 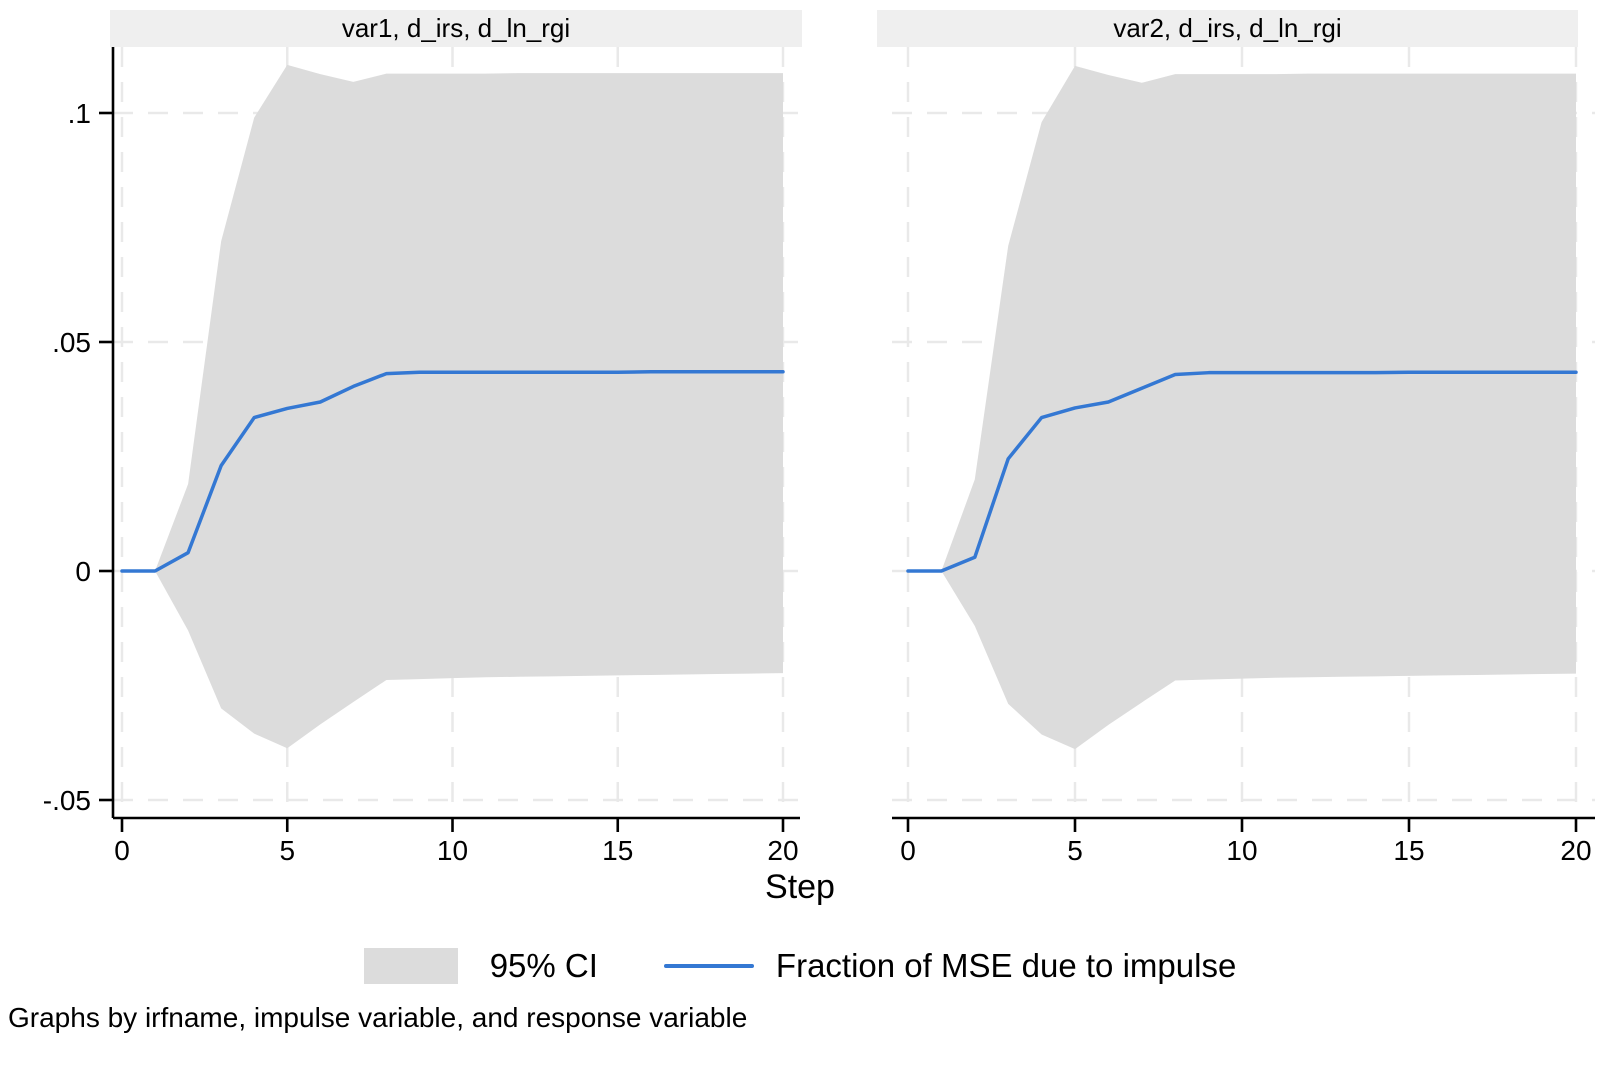 I want to click on y-tick-label: -.05, so click(x=67, y=800).